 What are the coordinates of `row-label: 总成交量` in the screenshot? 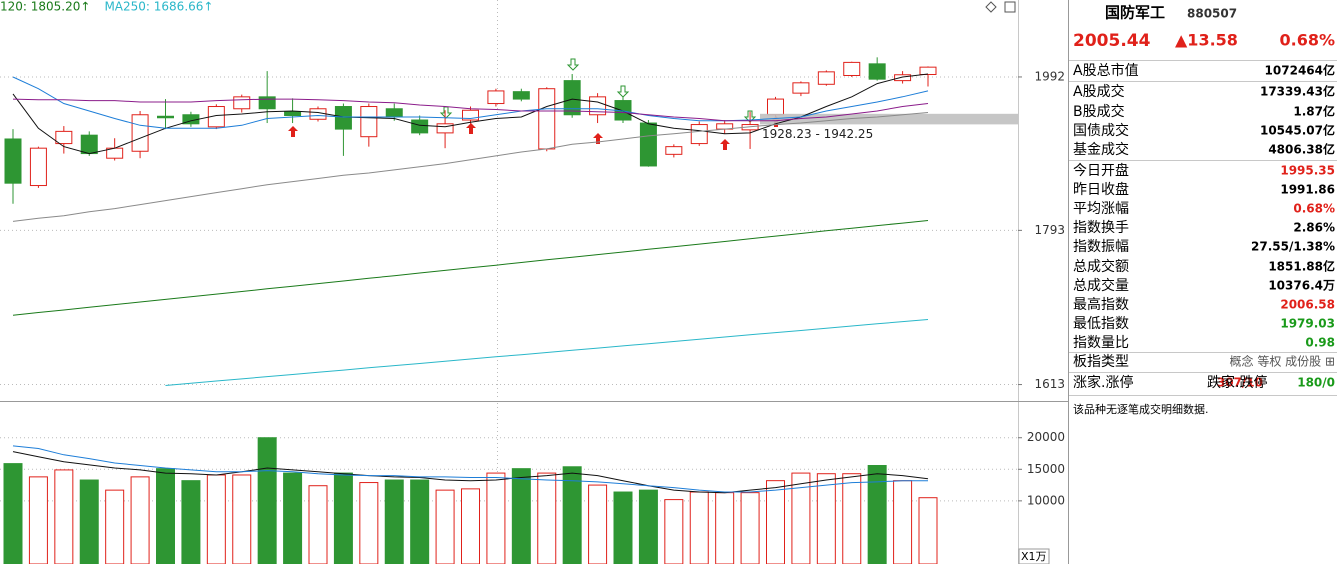 It's located at (1101, 285).